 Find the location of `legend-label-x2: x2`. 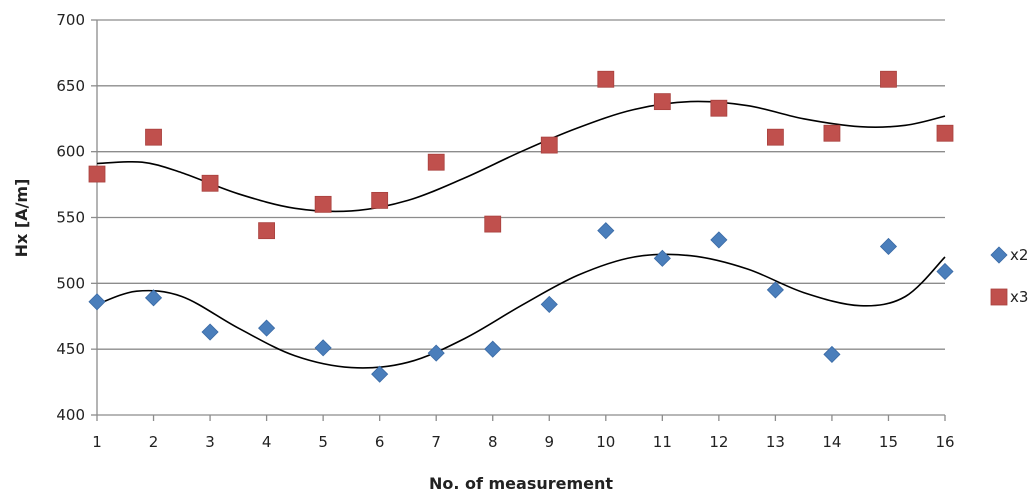

legend-label-x2: x2 is located at coordinates (1019, 255).